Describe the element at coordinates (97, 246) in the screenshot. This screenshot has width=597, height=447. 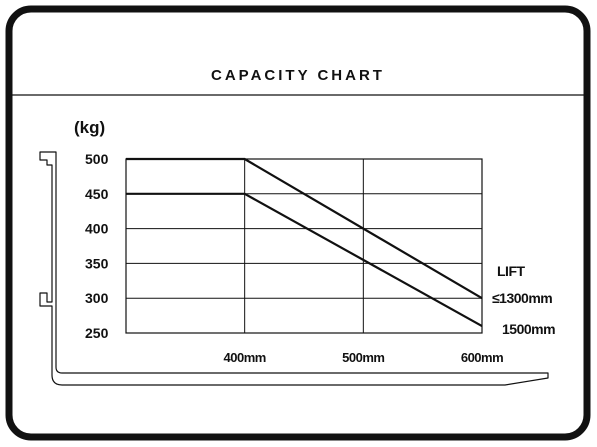
I see `y-tick-labels: 500 450 400 350 300 250` at that location.